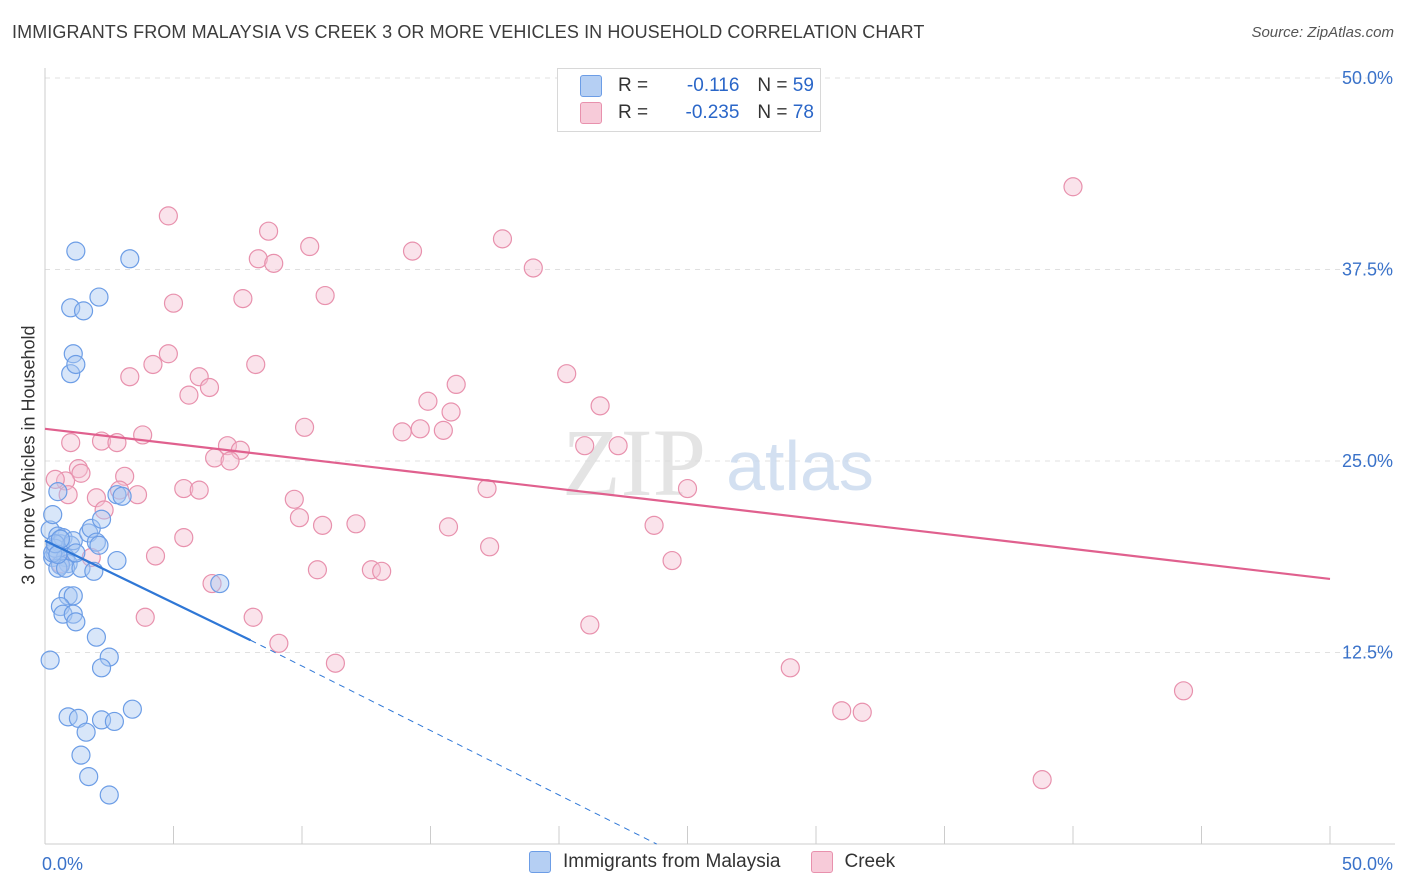 The image size is (1406, 892). I want to click on r-value: -0.235, so click(712, 112).